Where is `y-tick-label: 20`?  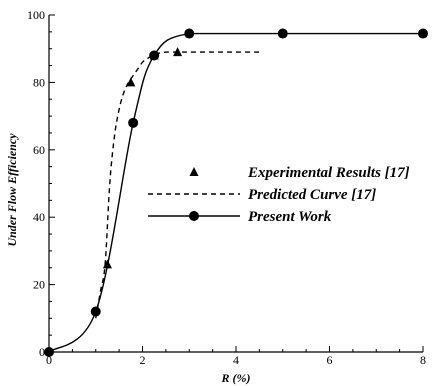
y-tick-label: 20 is located at coordinates (39, 285).